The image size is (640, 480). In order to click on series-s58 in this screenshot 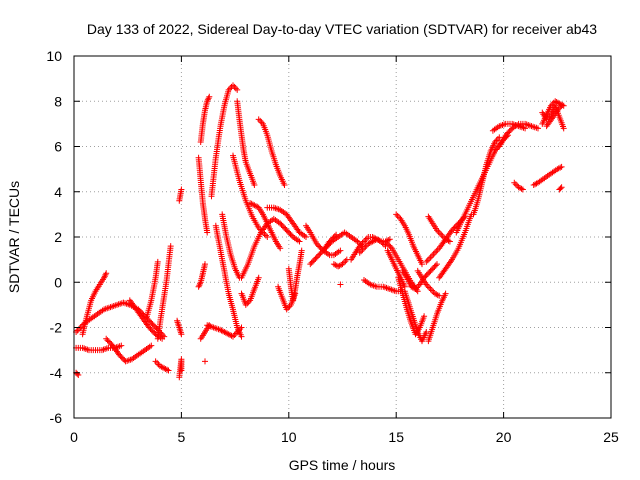, I will do `click(547, 175)`.